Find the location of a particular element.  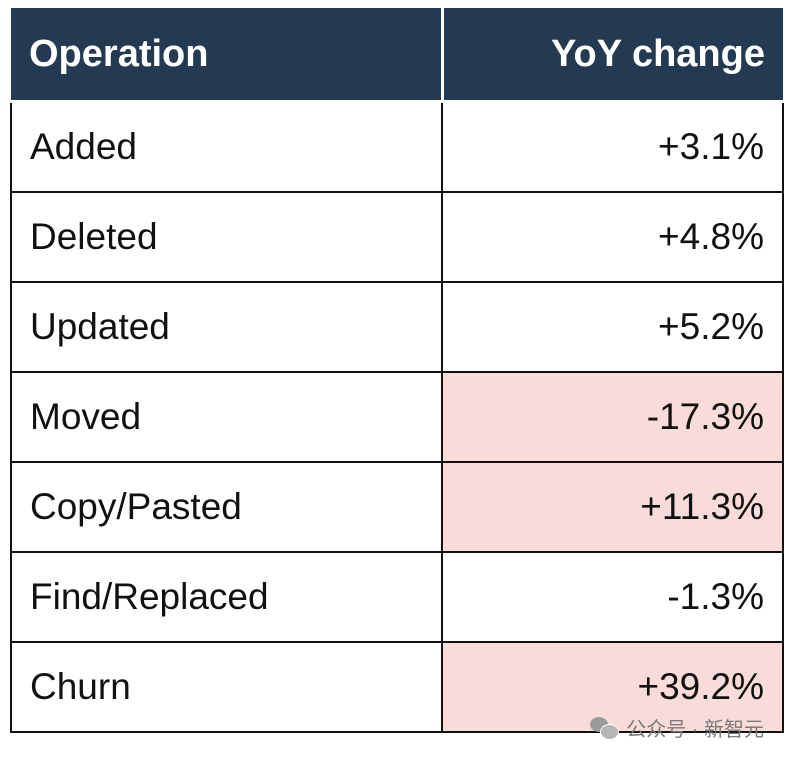

yoy-change-cell: +3.1% is located at coordinates (612, 146).